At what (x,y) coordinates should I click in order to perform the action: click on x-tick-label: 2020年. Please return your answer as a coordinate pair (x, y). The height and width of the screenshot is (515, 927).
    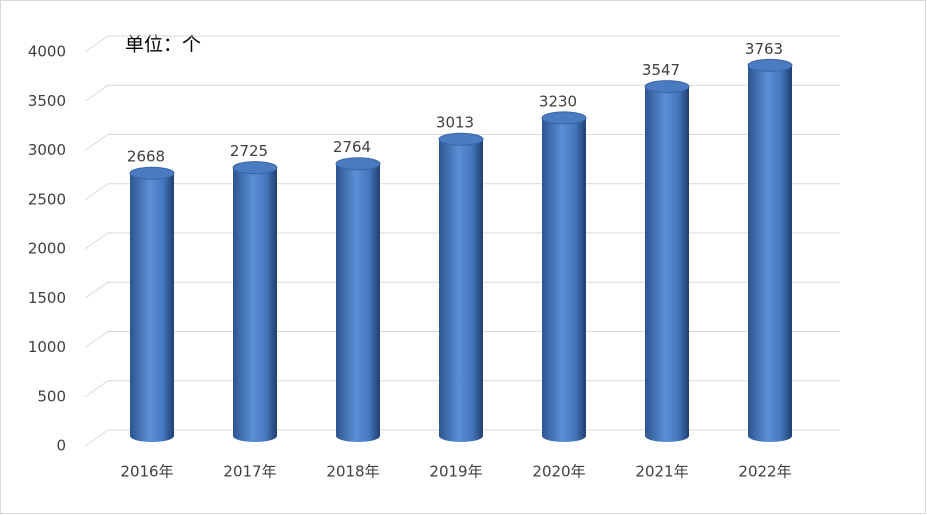
    Looking at the image, I should click on (558, 472).